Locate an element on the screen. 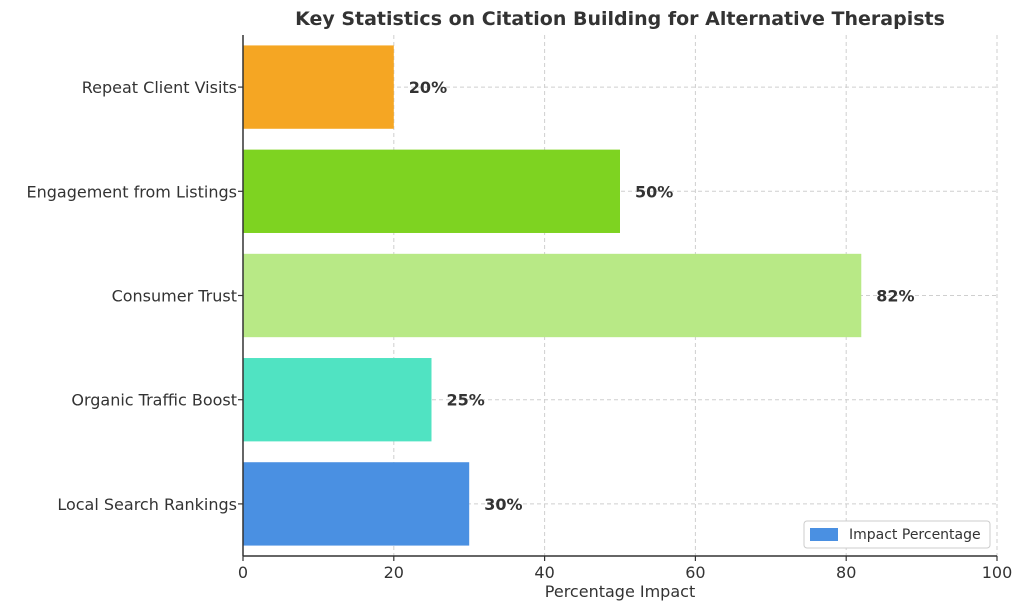 The image size is (1024, 616). data-label: 82% is located at coordinates (895, 296).